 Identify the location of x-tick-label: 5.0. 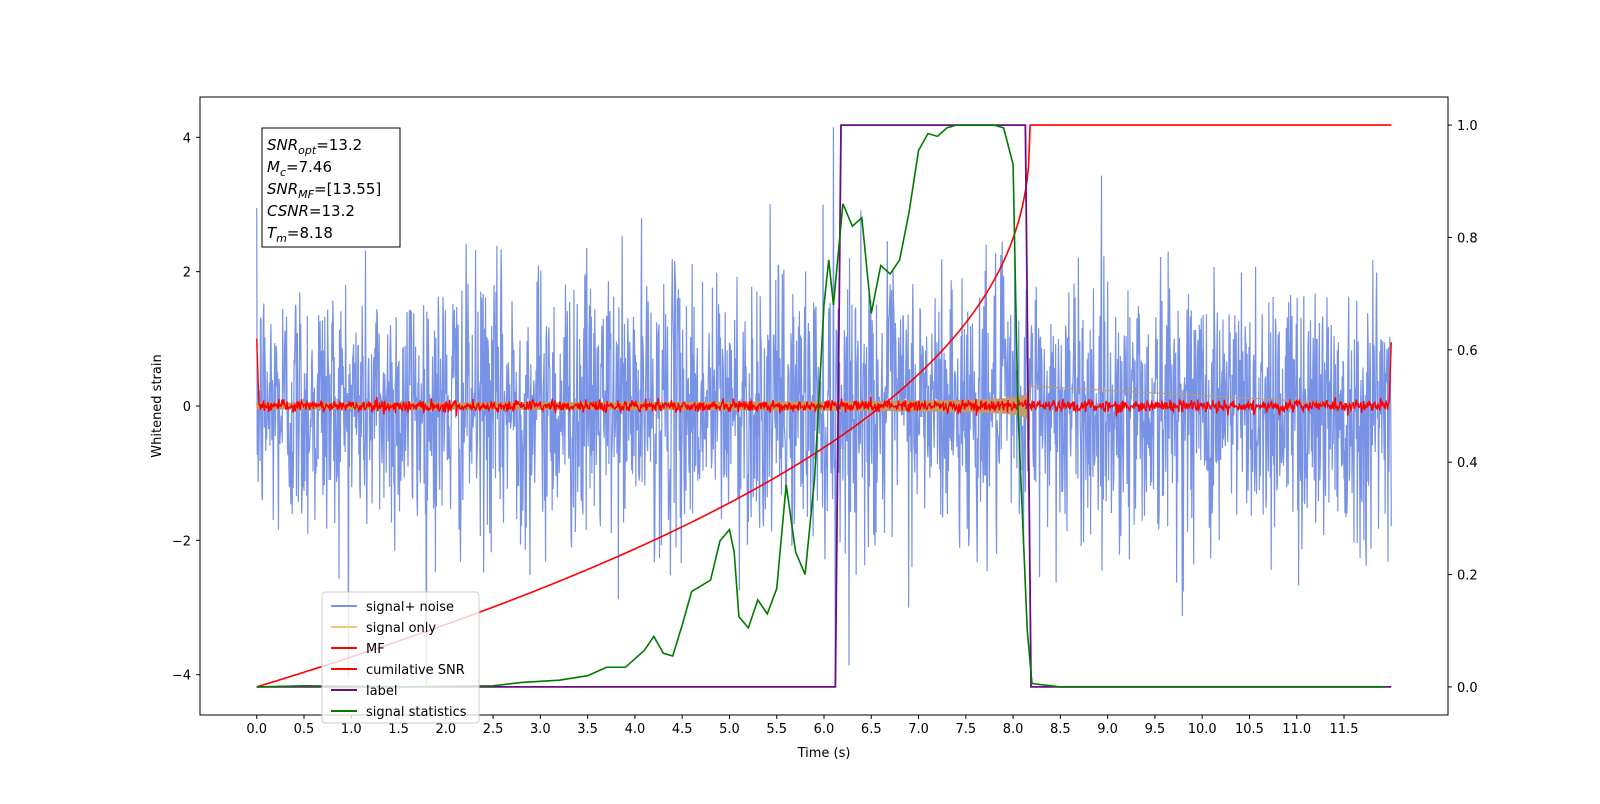
(729, 729).